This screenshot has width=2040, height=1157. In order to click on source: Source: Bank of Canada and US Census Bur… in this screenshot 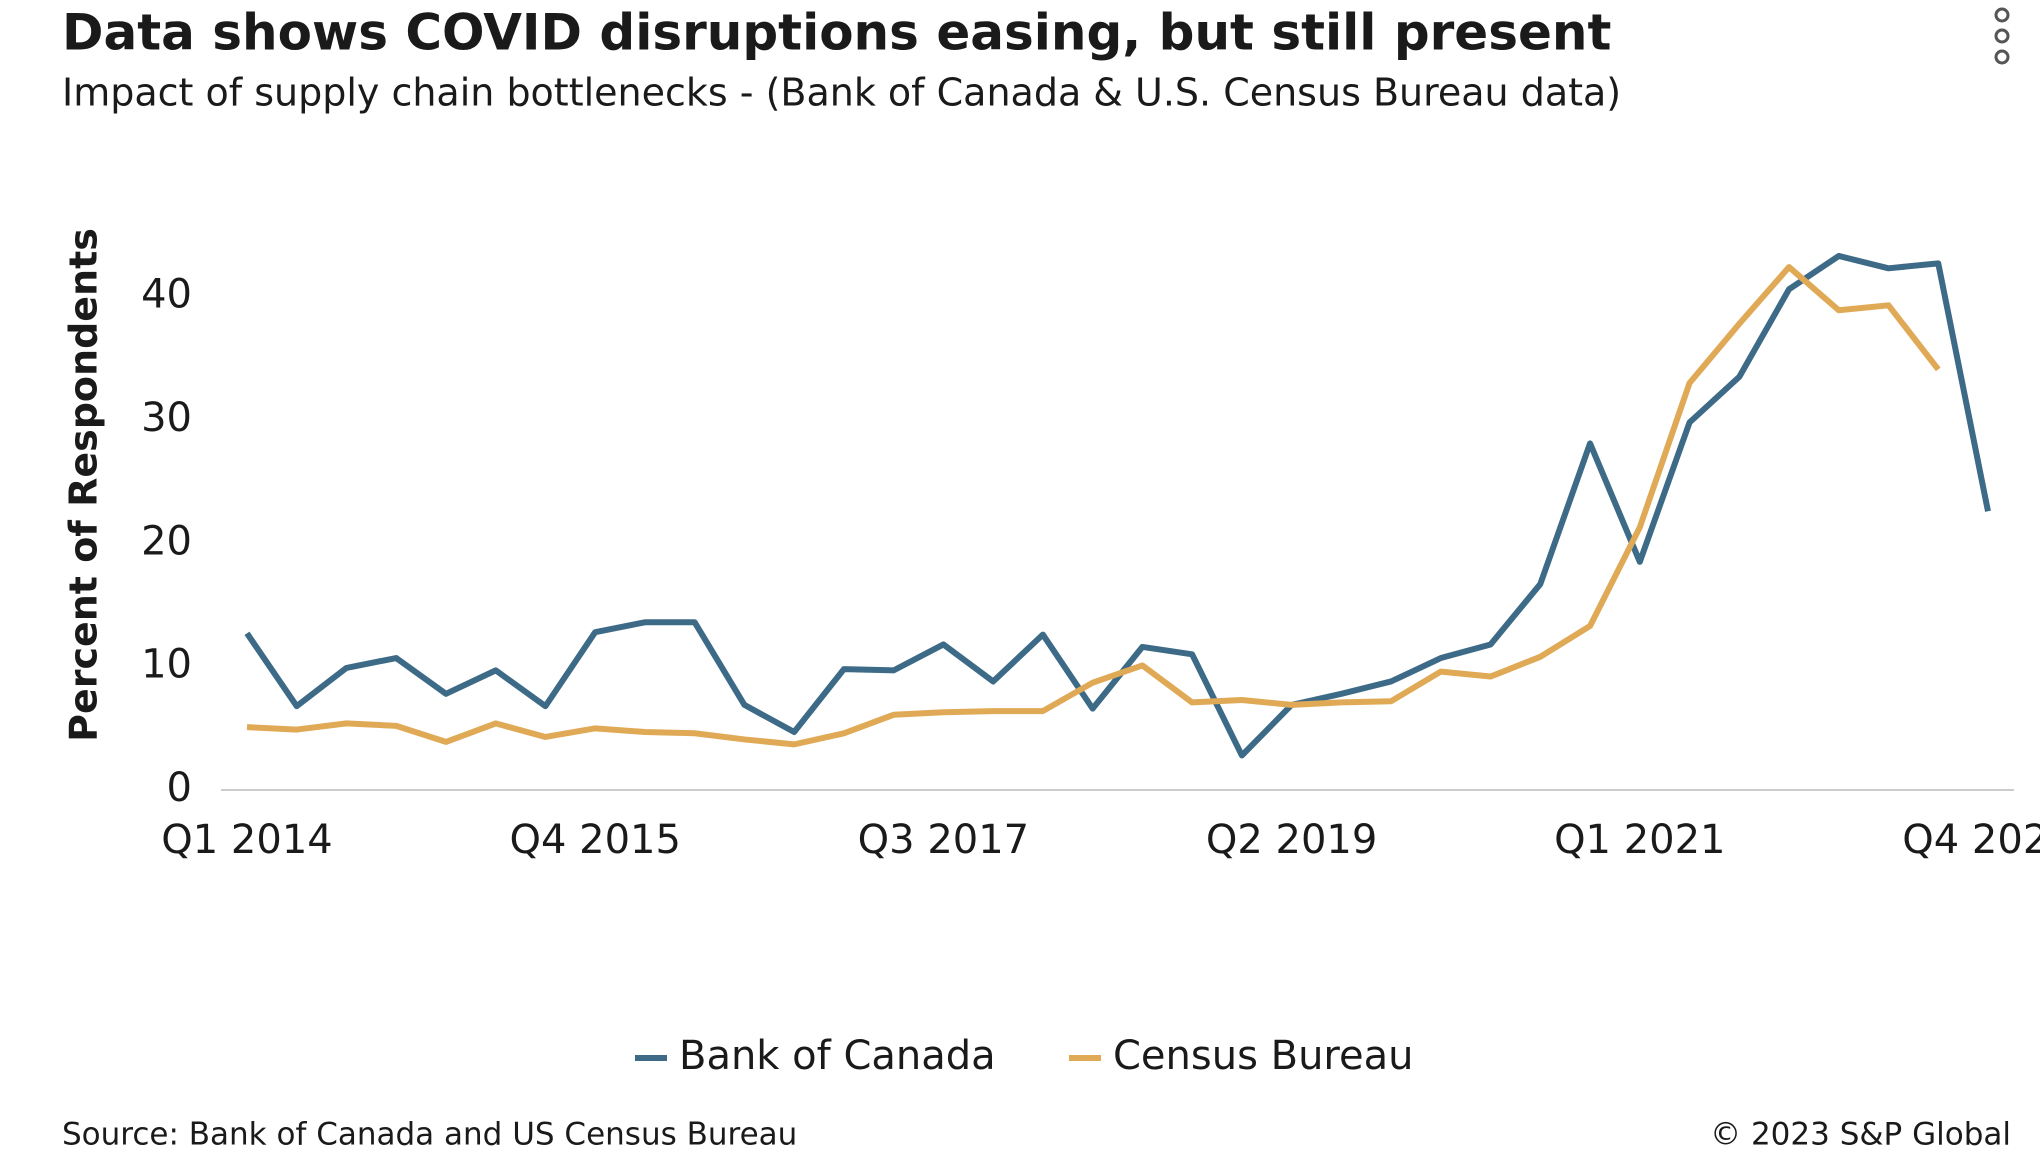, I will do `click(429, 1135)`.